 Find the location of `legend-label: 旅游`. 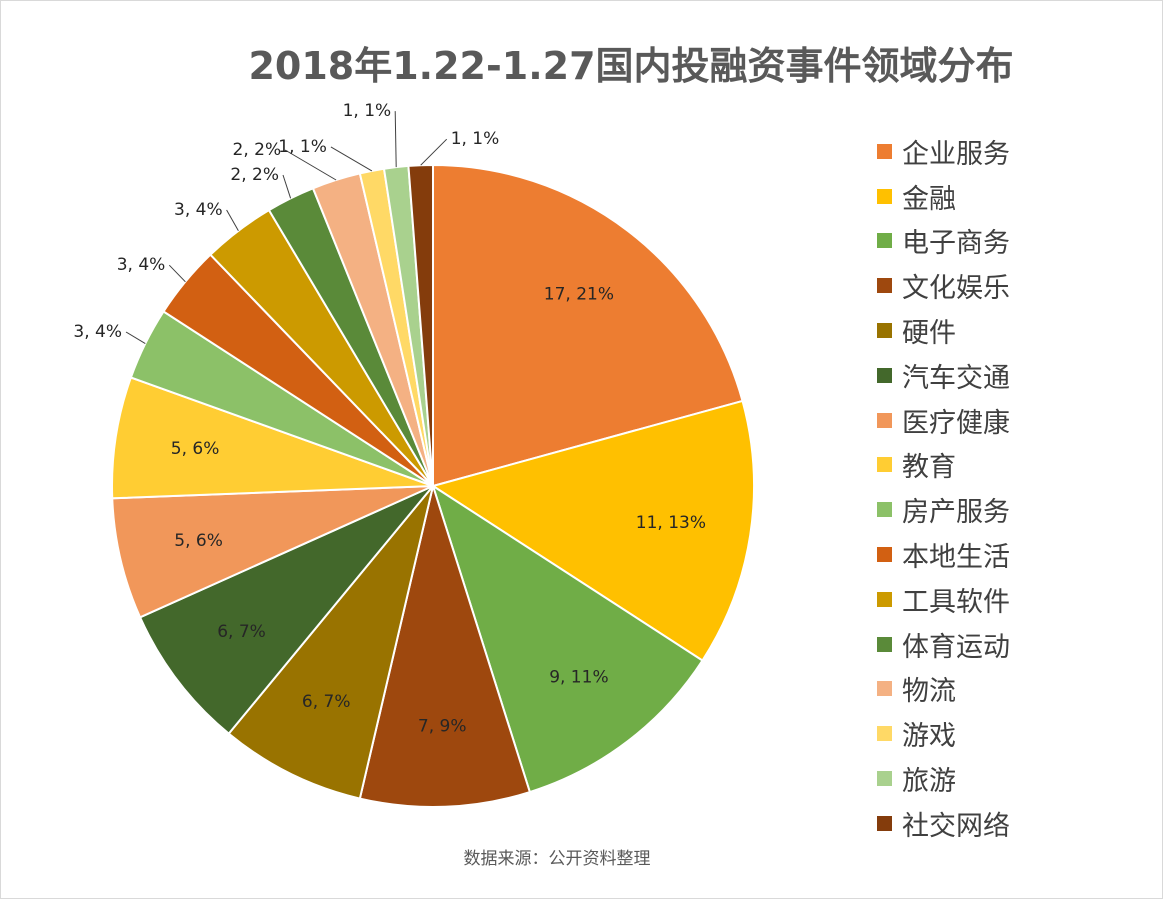

legend-label: 旅游 is located at coordinates (929, 782).